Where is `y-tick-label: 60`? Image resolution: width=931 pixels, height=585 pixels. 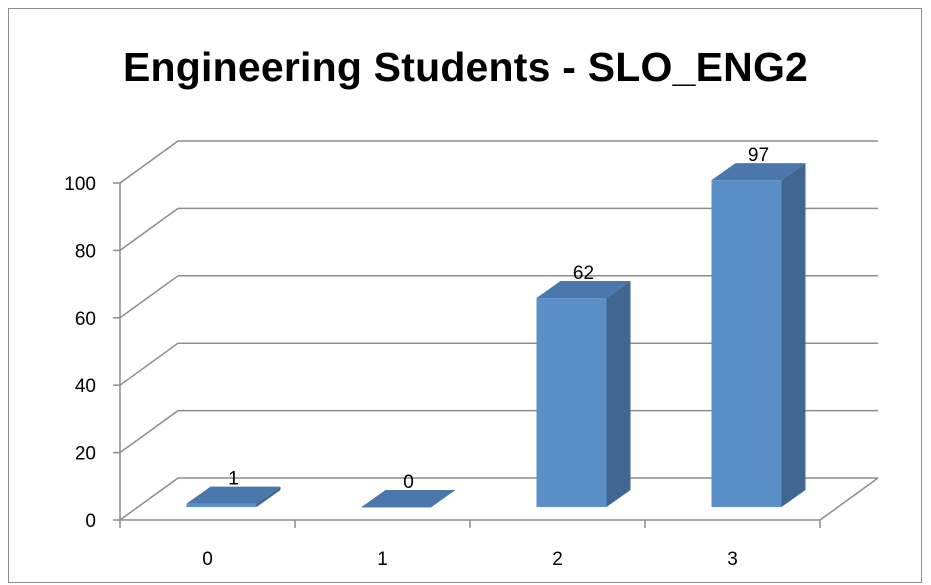 y-tick-label: 60 is located at coordinates (85, 319).